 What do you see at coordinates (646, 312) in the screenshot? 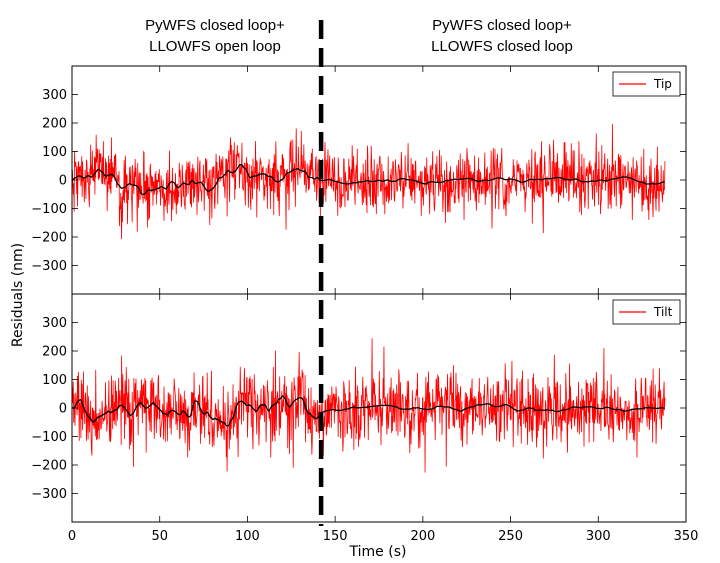
I see `tilt-legend: Tilt` at bounding box center [646, 312].